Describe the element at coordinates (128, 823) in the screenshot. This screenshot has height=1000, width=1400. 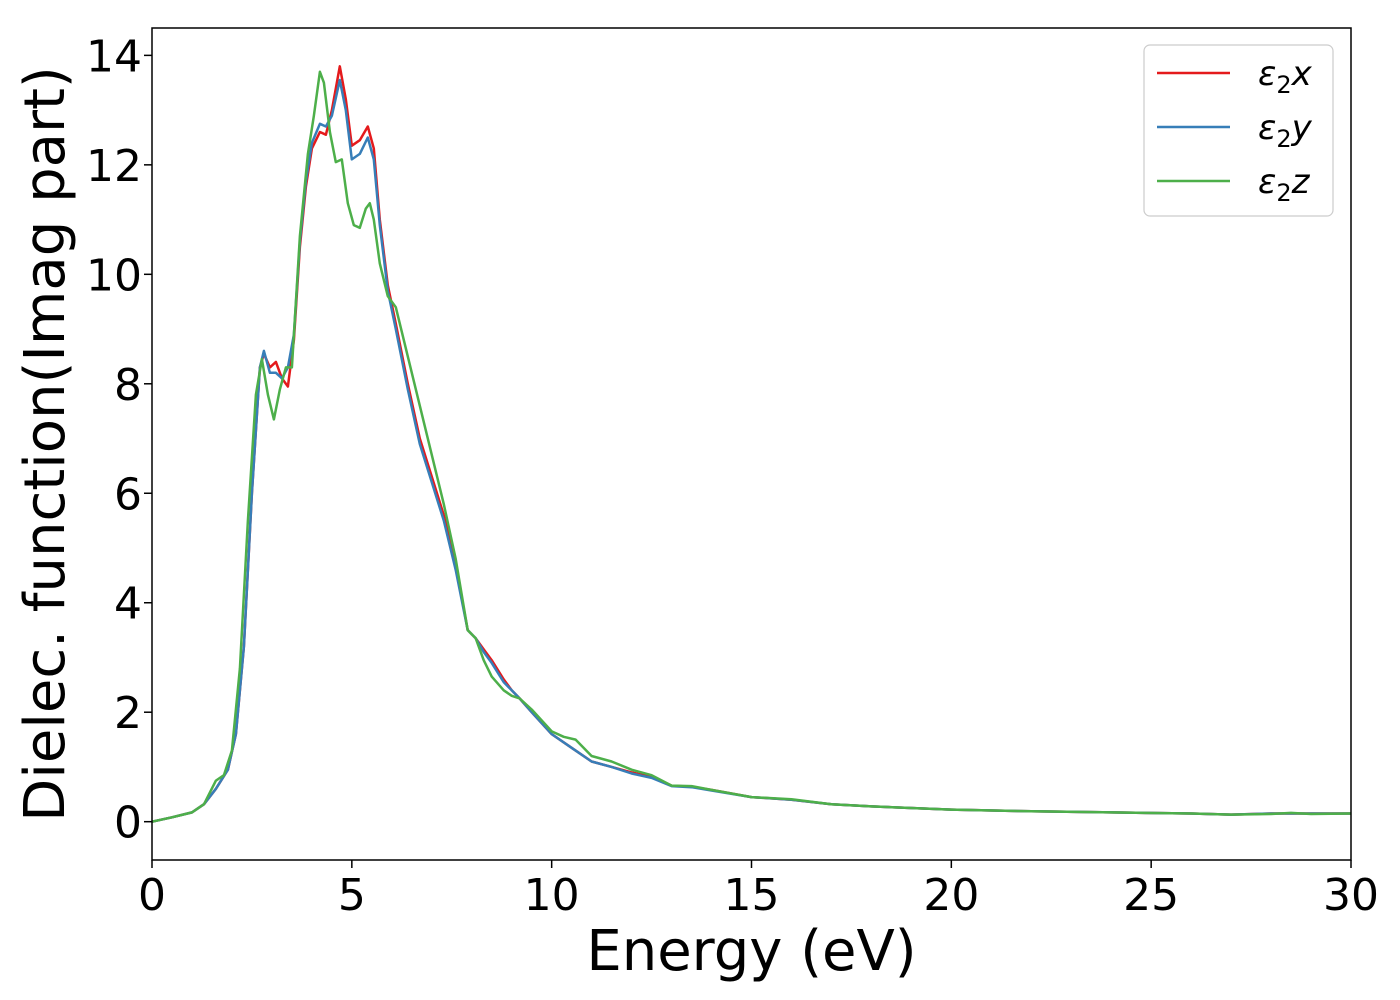
I see `y-tick-label: 0` at that location.